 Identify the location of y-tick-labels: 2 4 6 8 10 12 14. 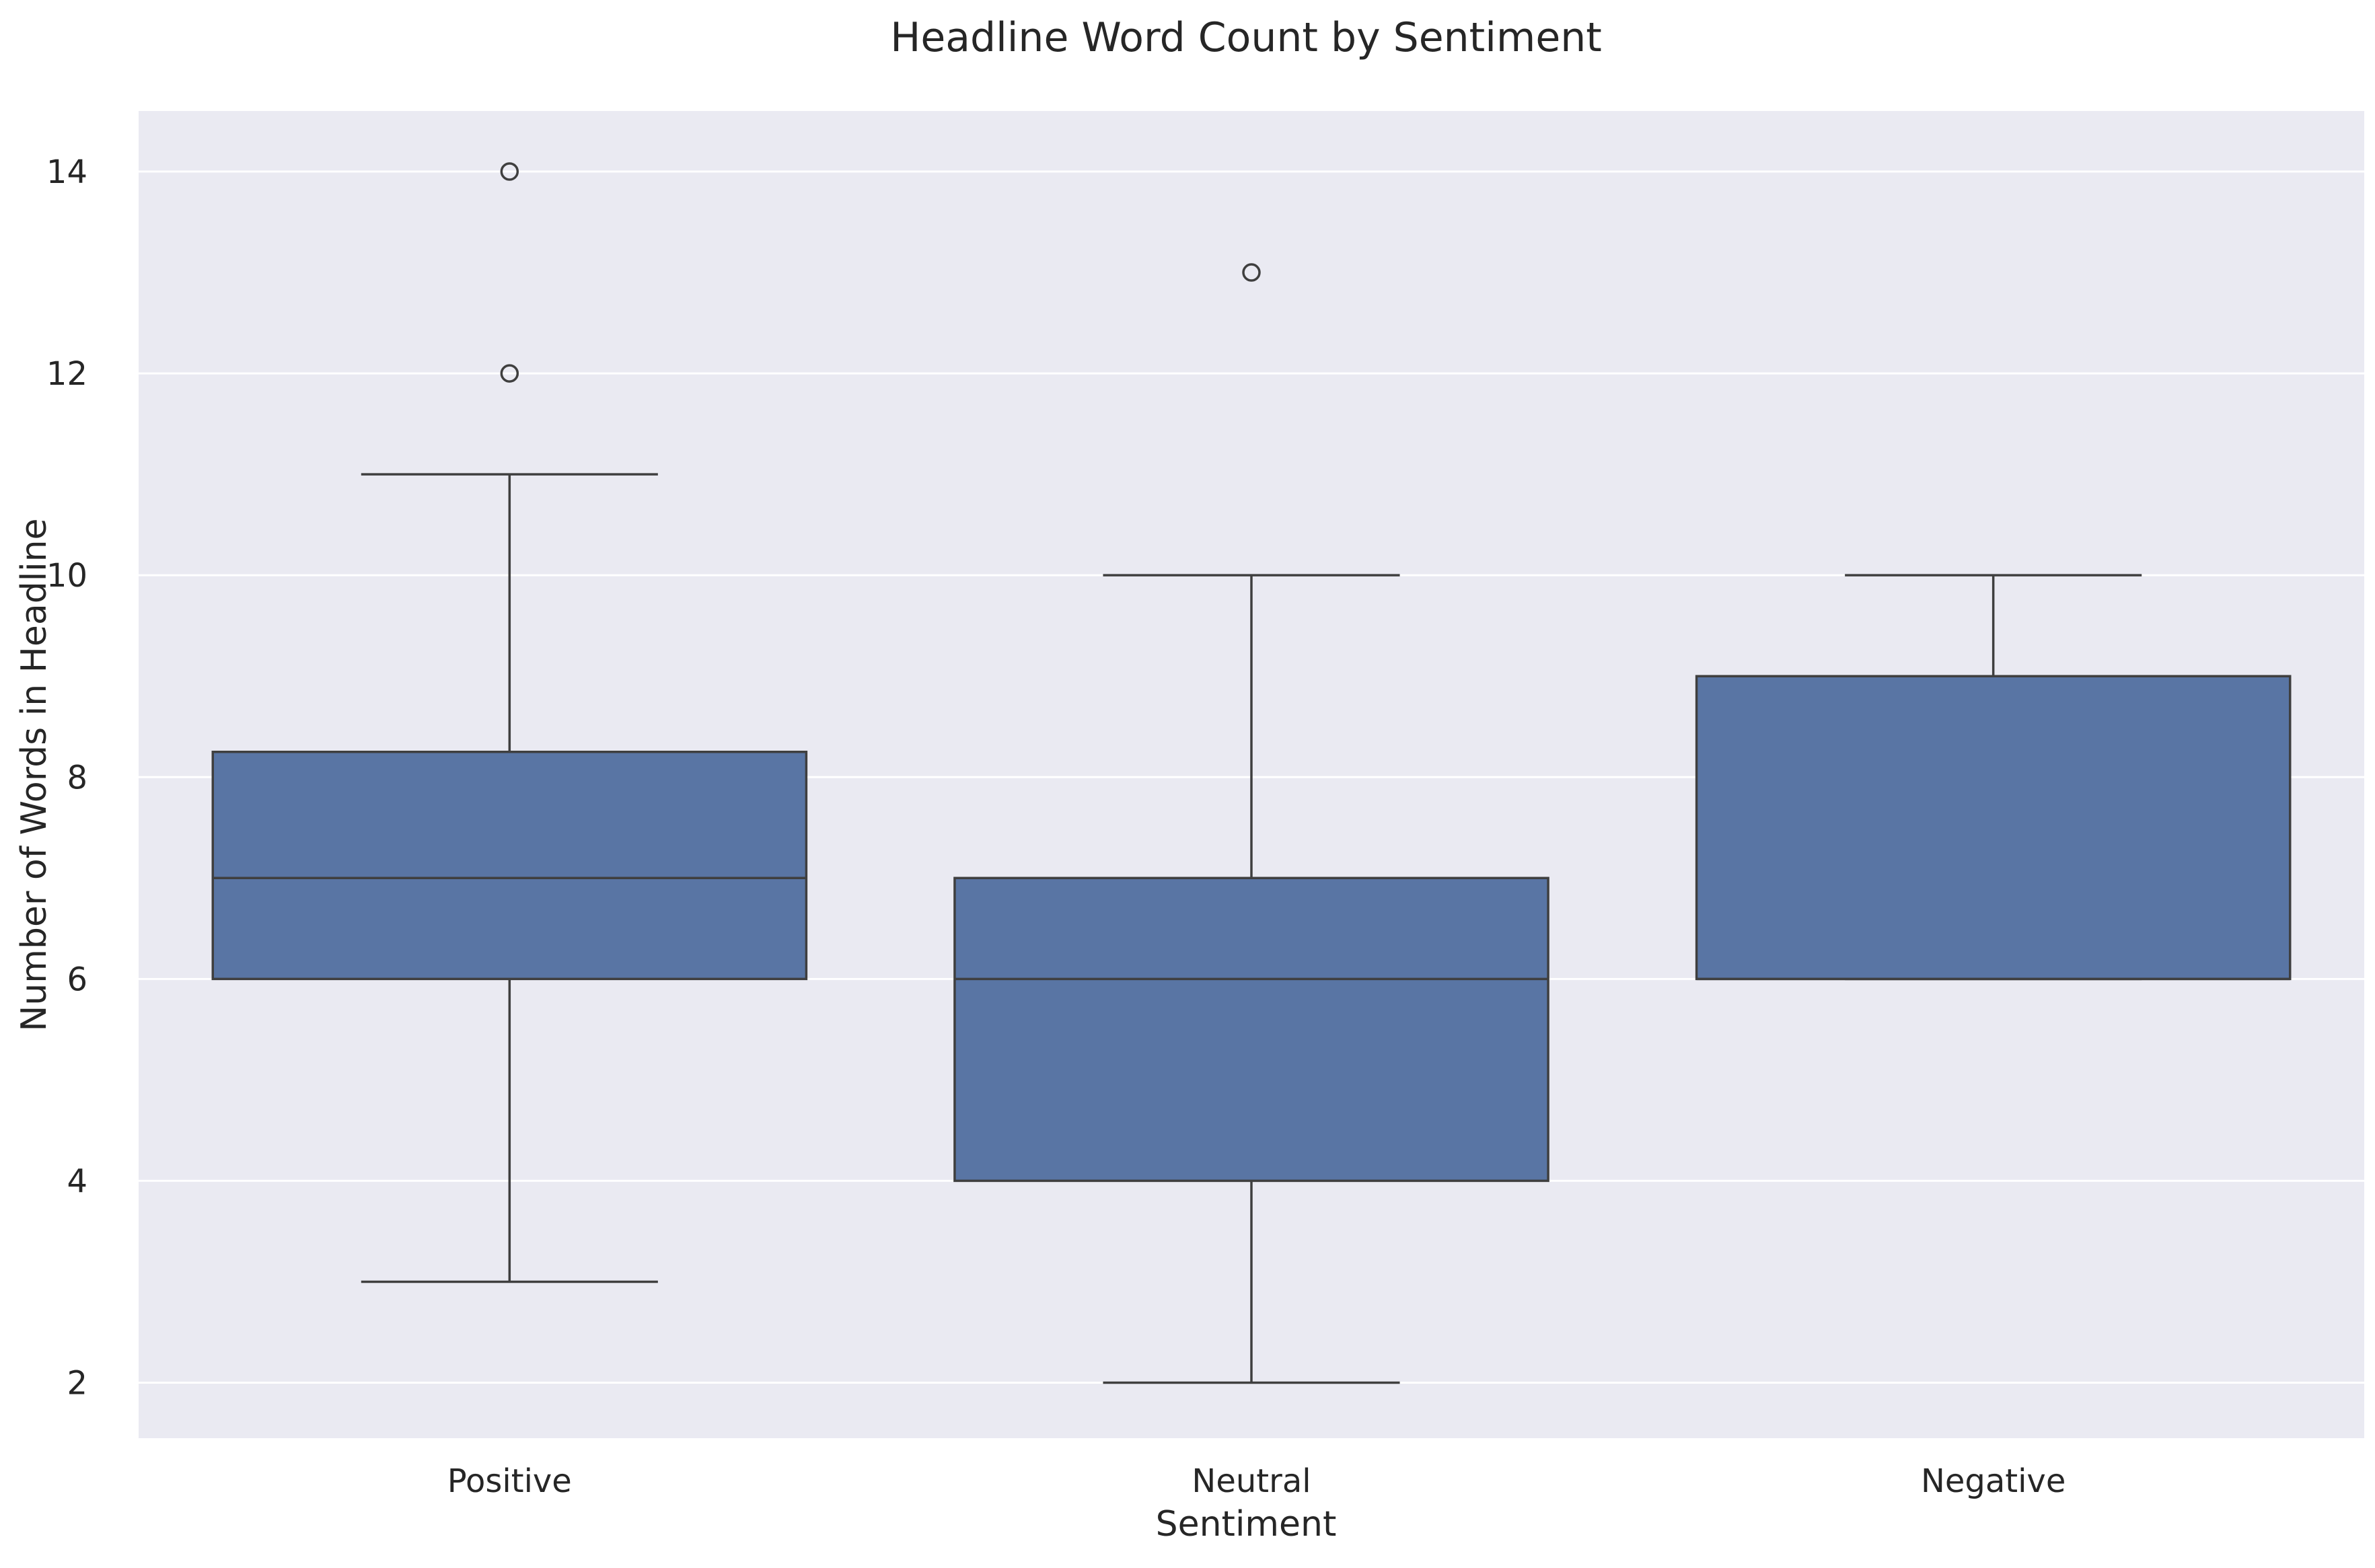
(67, 777).